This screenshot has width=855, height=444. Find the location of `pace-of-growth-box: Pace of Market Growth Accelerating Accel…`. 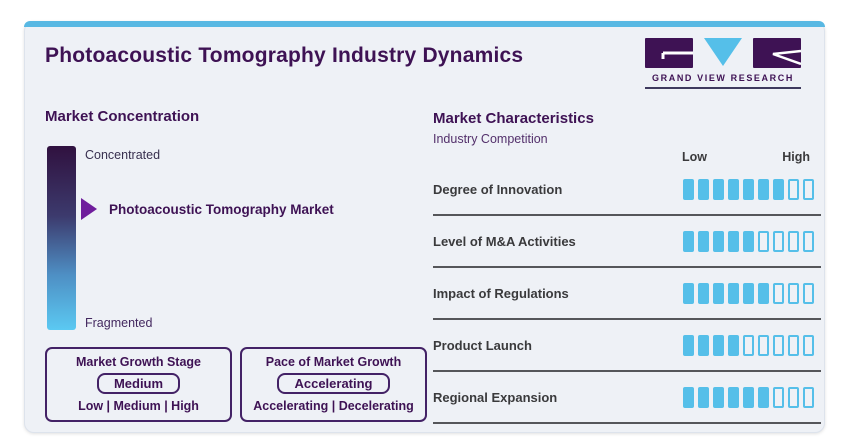

pace-of-growth-box: Pace of Market Growth Accelerating Accel… is located at coordinates (333, 384).